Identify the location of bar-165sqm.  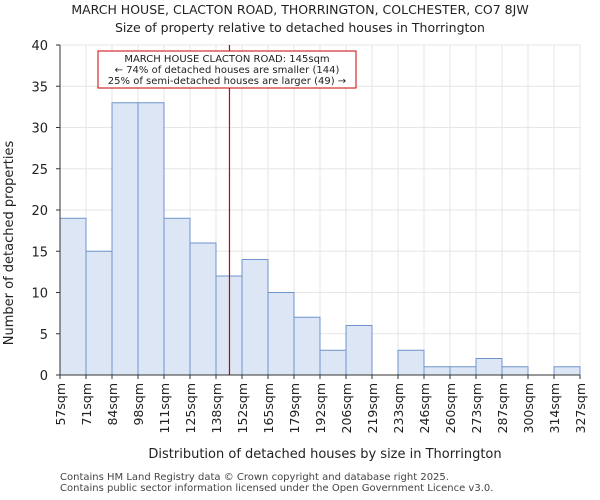
(281, 334).